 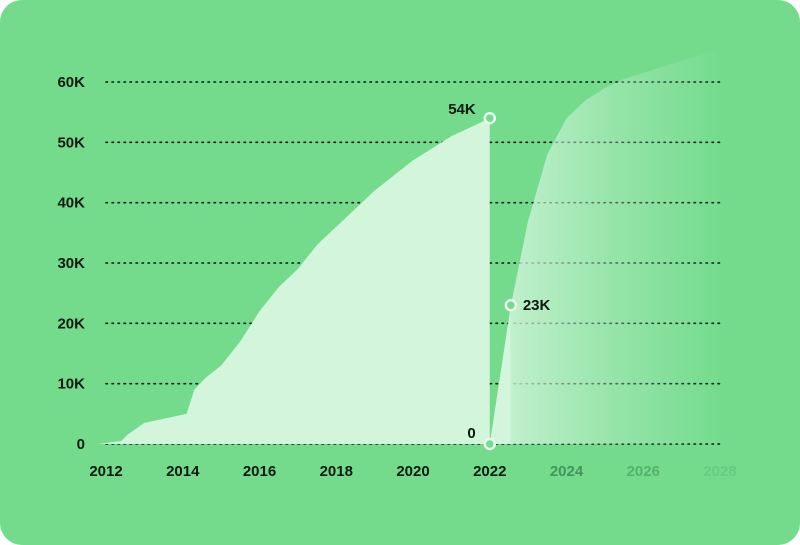 I want to click on y-tick-label: 50K, so click(x=71, y=142).